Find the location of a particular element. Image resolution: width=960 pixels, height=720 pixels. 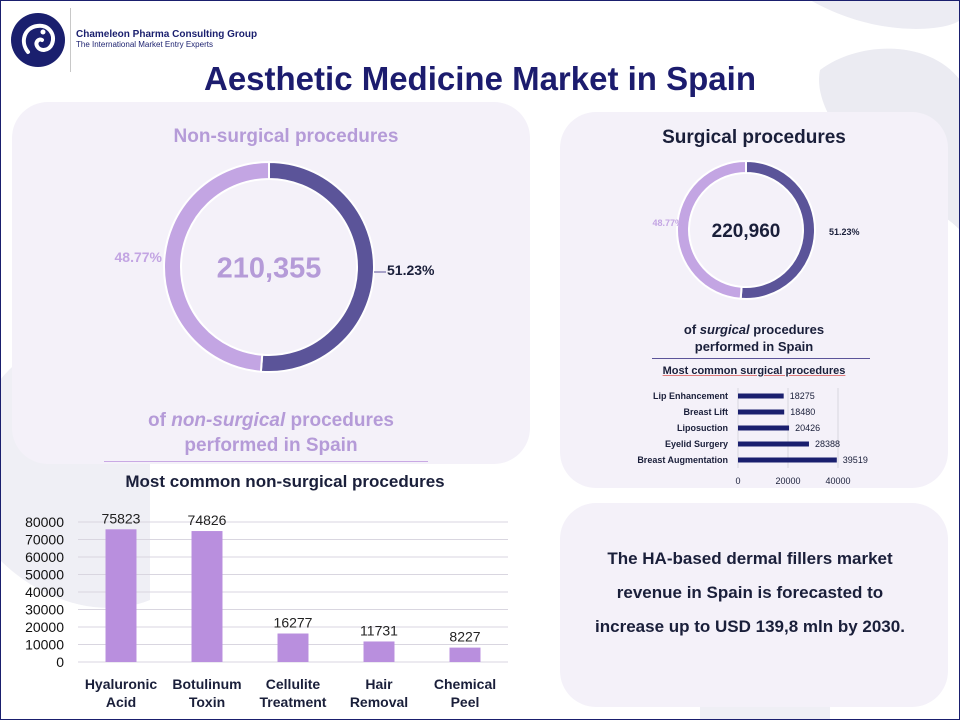

nonsurgical-heading: Non-surgical procedures is located at coordinates (286, 136).